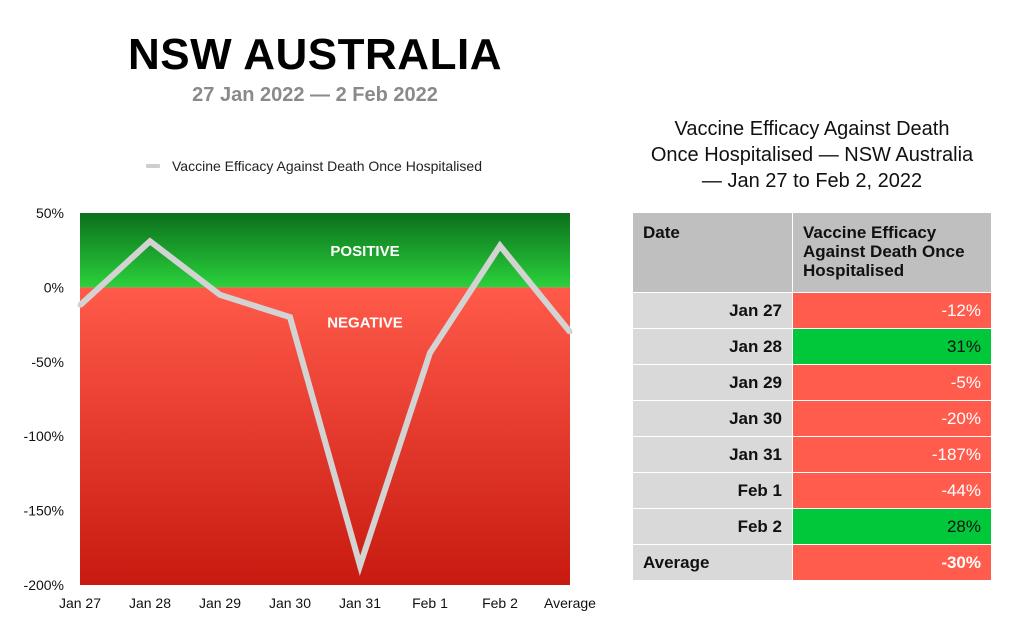  What do you see at coordinates (812, 181) in the screenshot?
I see `table-title-line-3: — Jan 27 to Feb 2, 2022` at bounding box center [812, 181].